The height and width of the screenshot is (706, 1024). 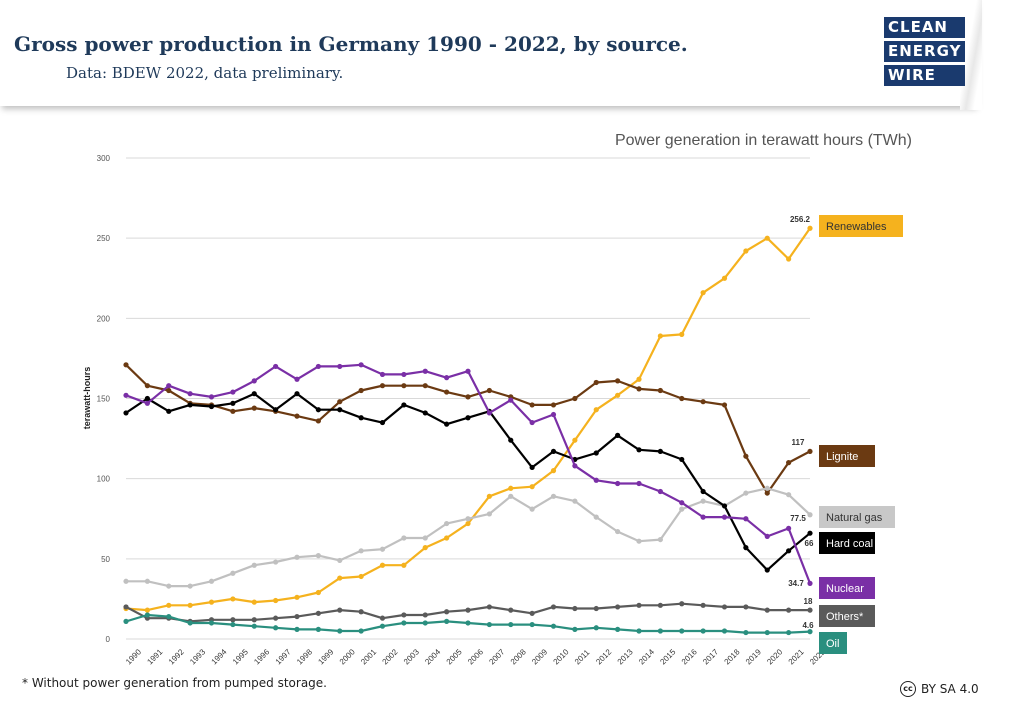 I want to click on license-badge: cc BY SA 4.0, so click(x=939, y=689).